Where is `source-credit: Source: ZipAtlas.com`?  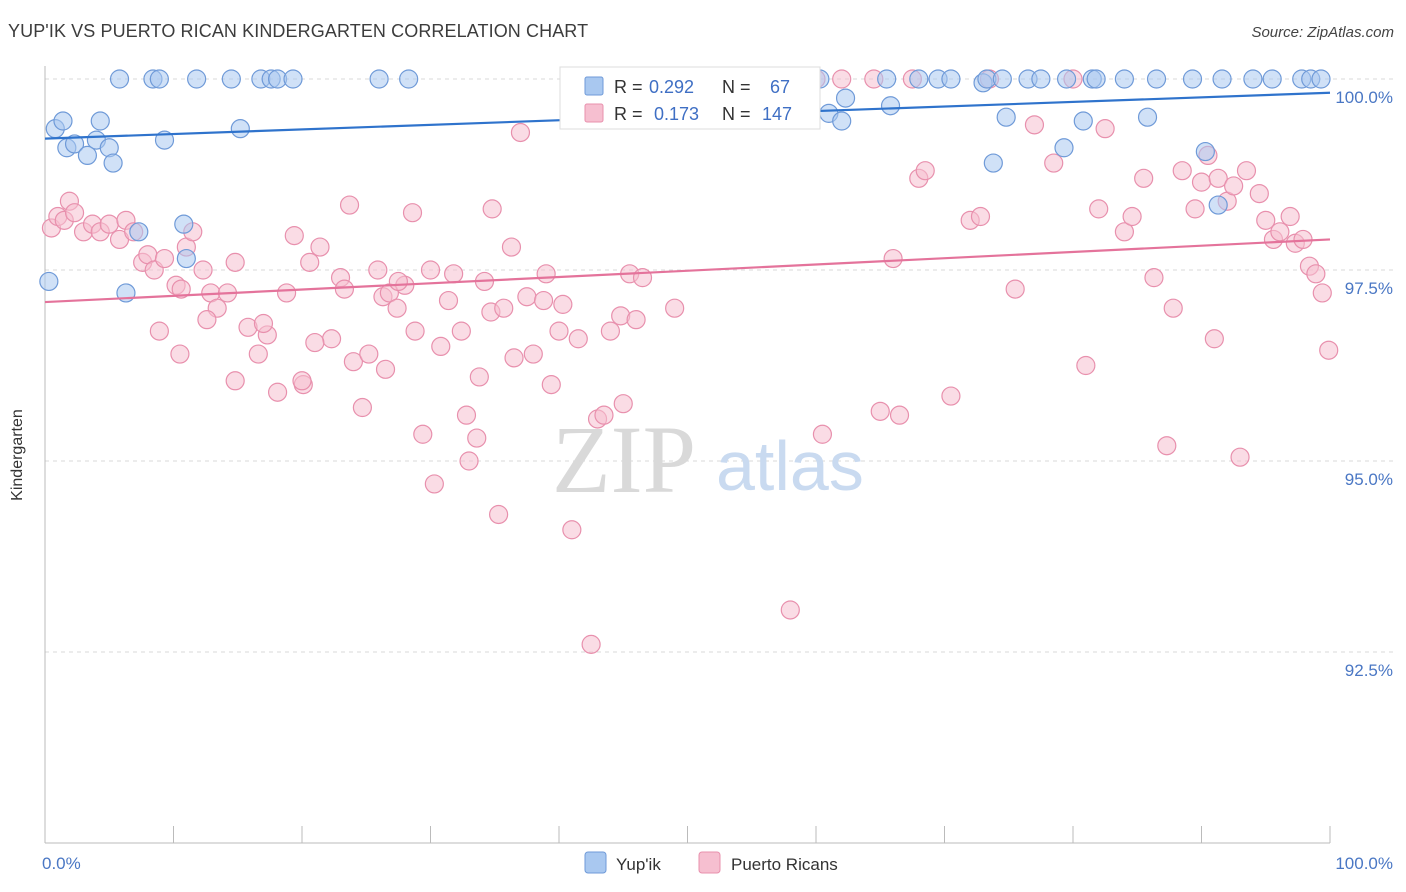 source-credit: Source: ZipAtlas.com is located at coordinates (1322, 32).